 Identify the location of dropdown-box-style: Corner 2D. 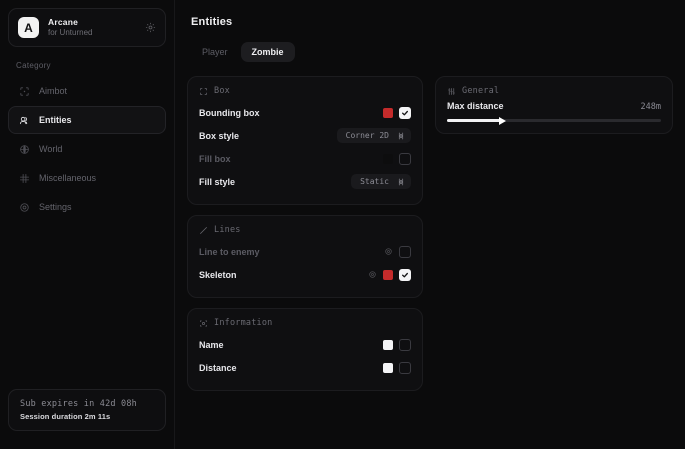
(373, 135).